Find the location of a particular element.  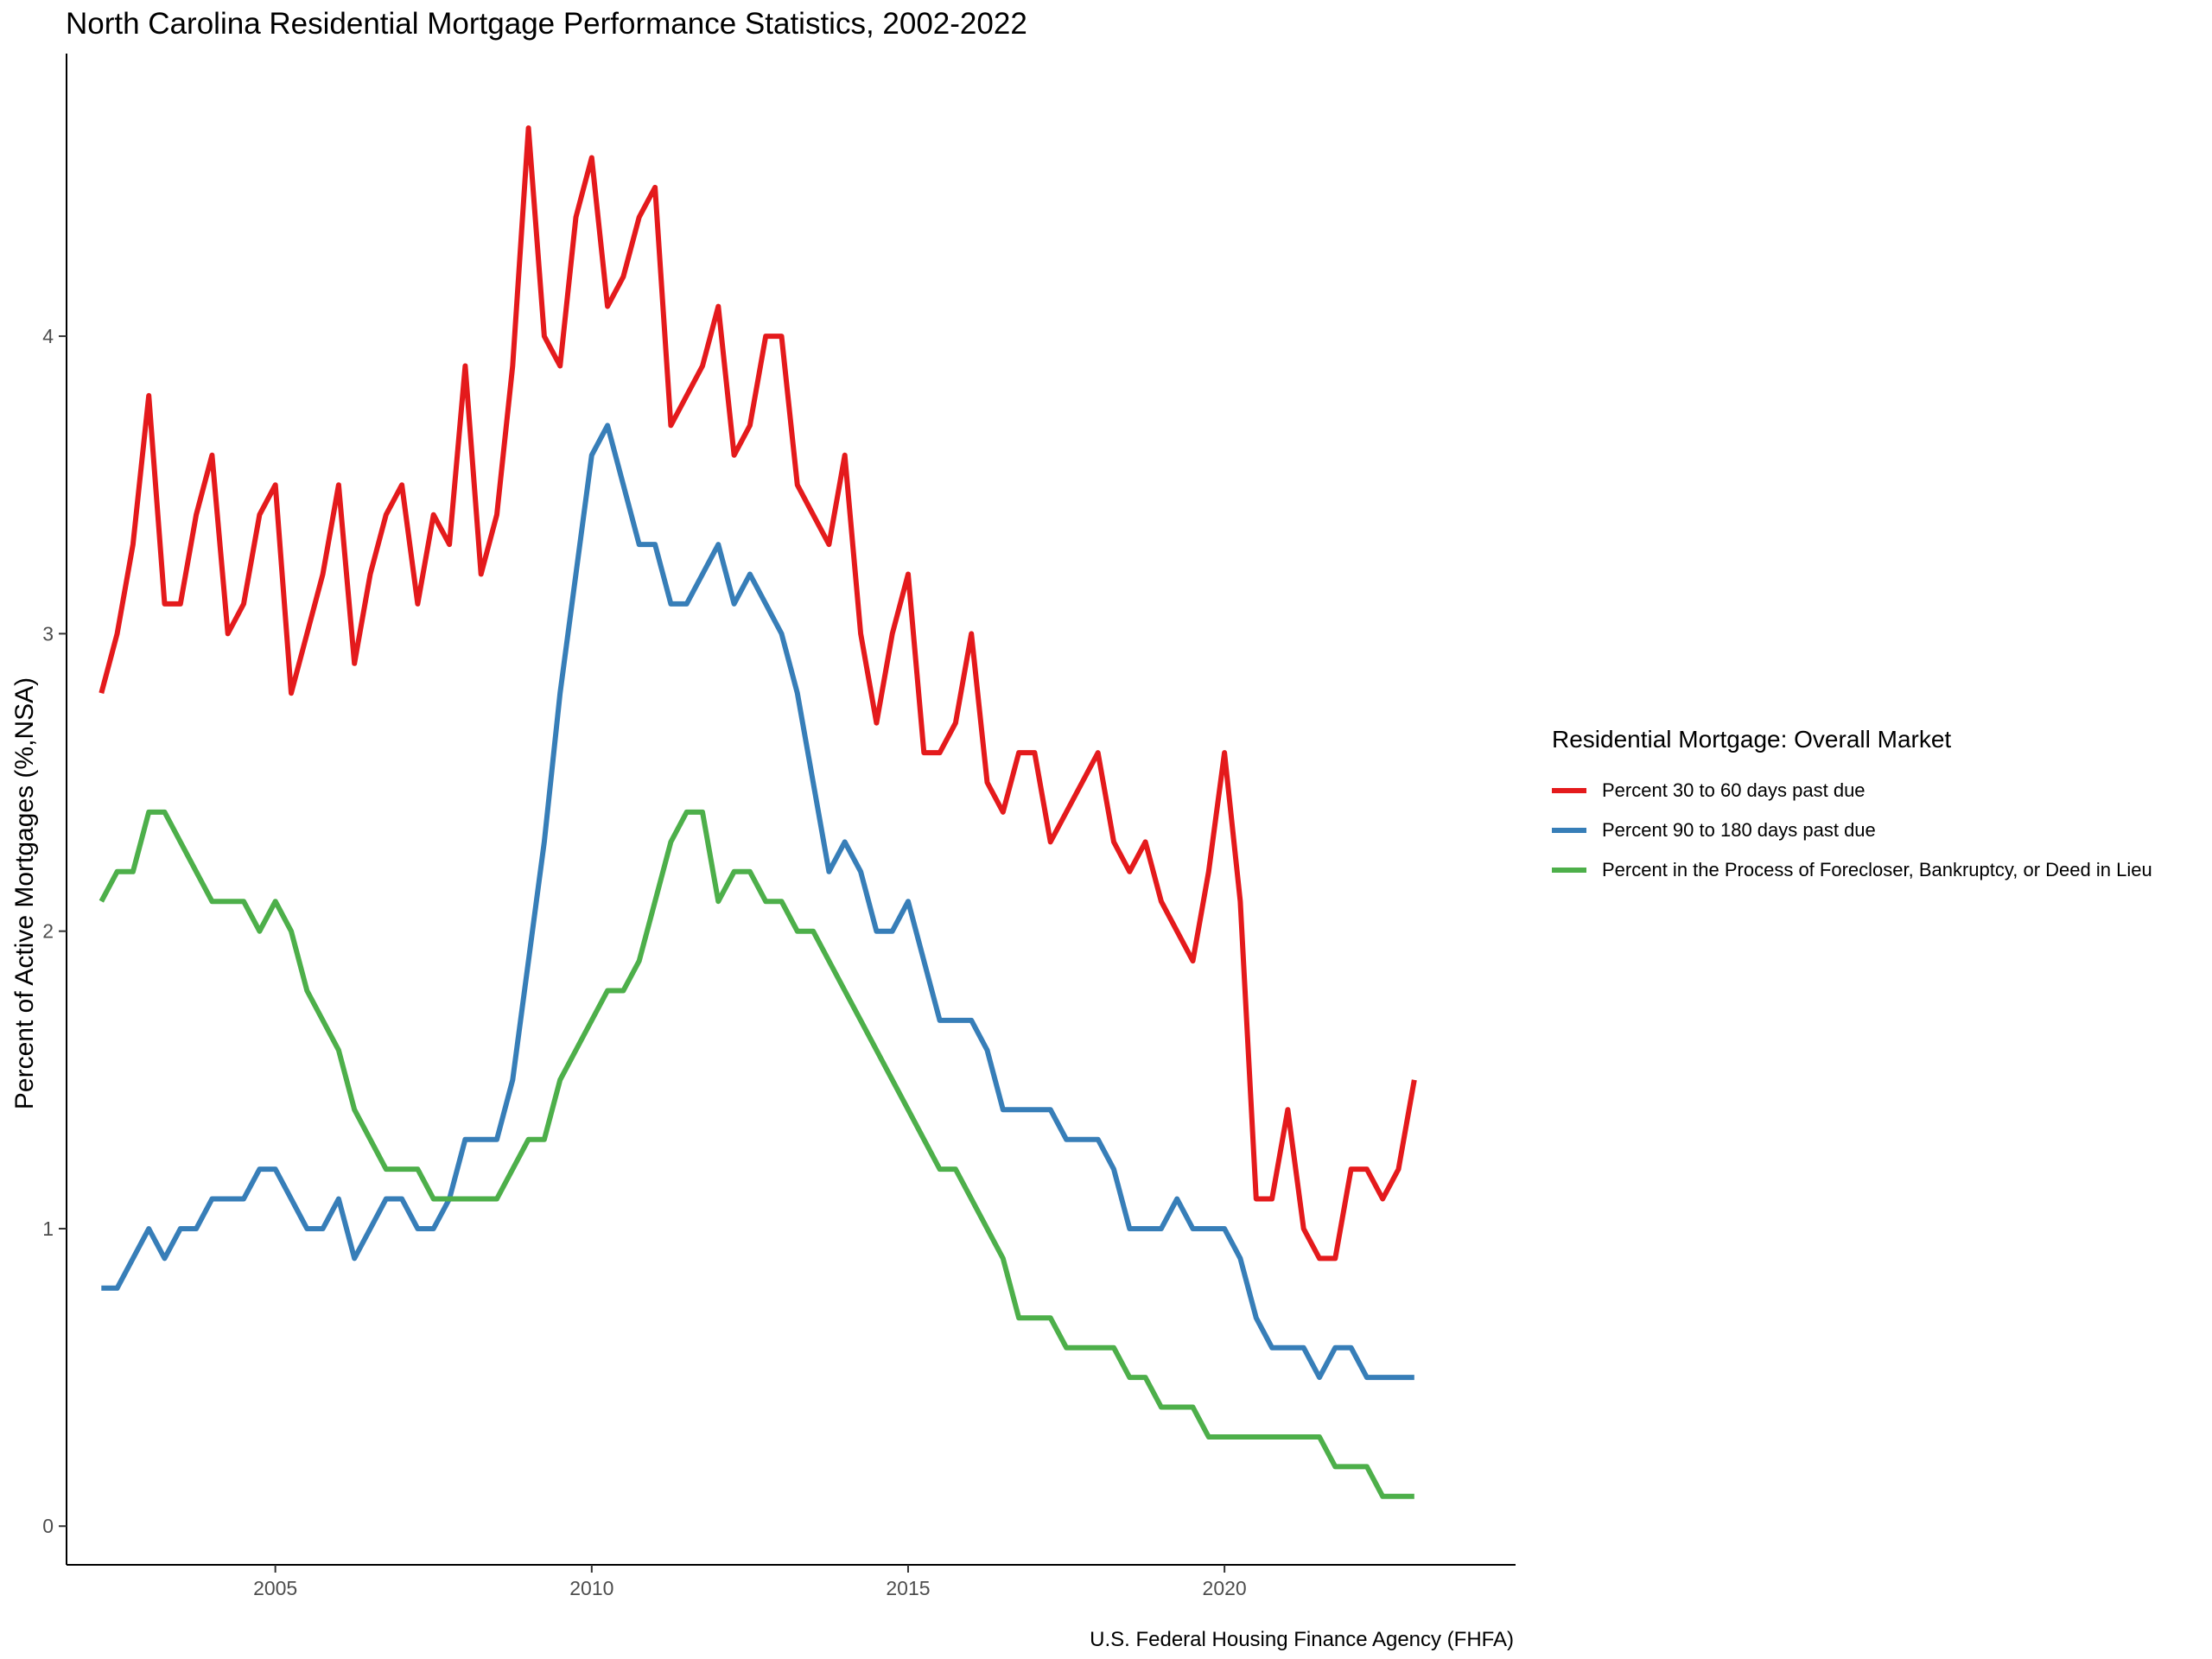

legend-item-30-60-days: Percent 30 to 60 days past due is located at coordinates (1852, 790).